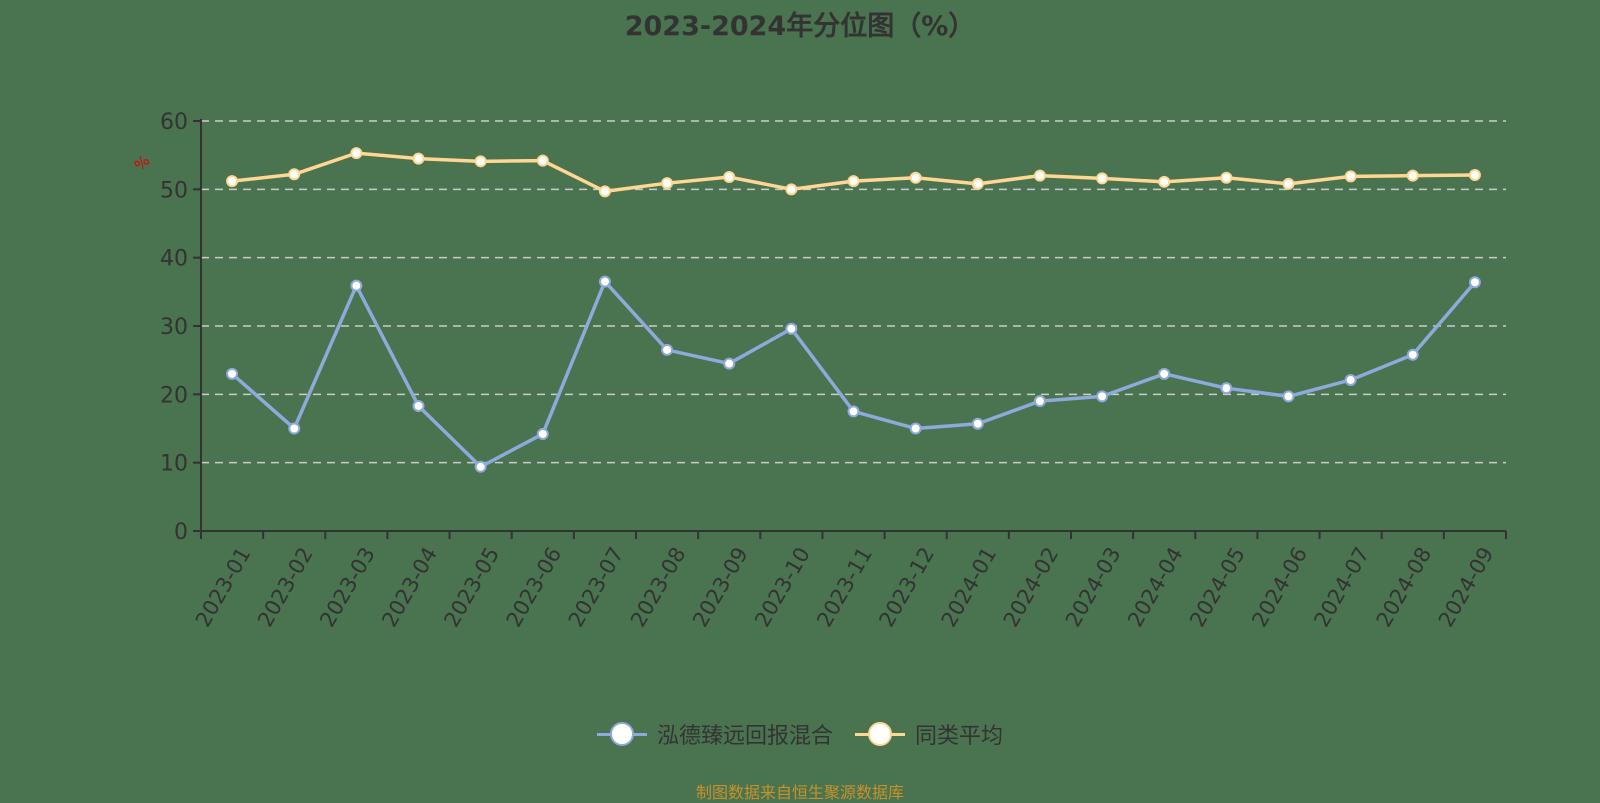  What do you see at coordinates (223, 587) in the screenshot?
I see `x-tick-label: 2023-01` at bounding box center [223, 587].